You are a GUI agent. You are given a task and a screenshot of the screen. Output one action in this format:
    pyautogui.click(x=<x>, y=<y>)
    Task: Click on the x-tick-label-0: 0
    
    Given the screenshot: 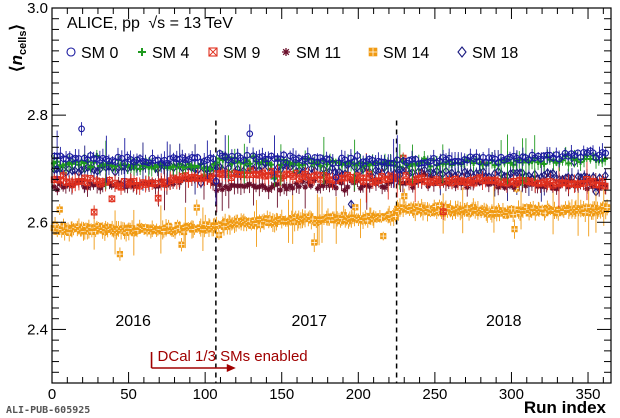 What is the action you would take?
    pyautogui.click(x=52, y=394)
    